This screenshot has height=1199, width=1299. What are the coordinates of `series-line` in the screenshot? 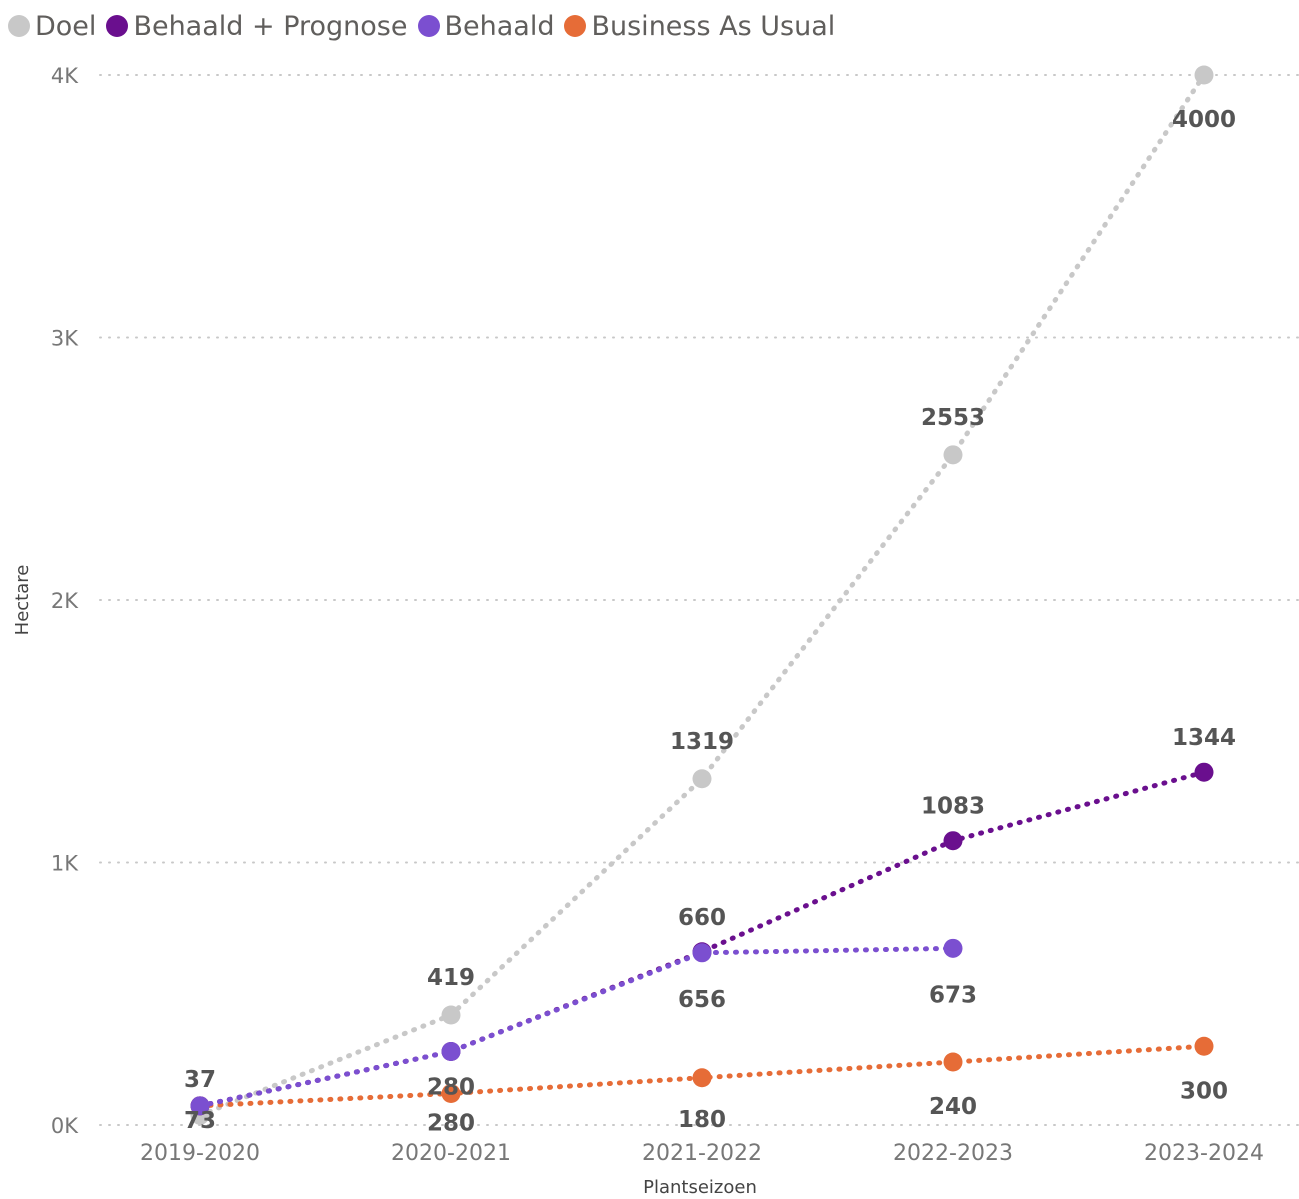 It's located at (576, 1027).